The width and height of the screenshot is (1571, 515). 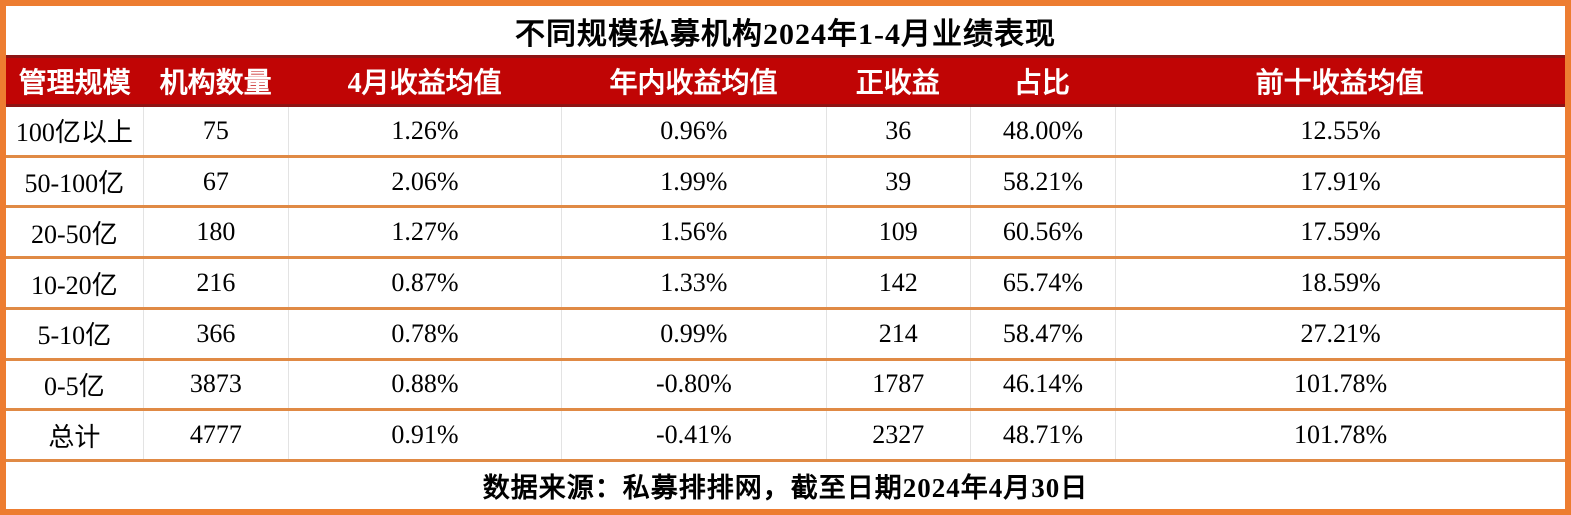 What do you see at coordinates (897, 333) in the screenshot?
I see `cell: 214` at bounding box center [897, 333].